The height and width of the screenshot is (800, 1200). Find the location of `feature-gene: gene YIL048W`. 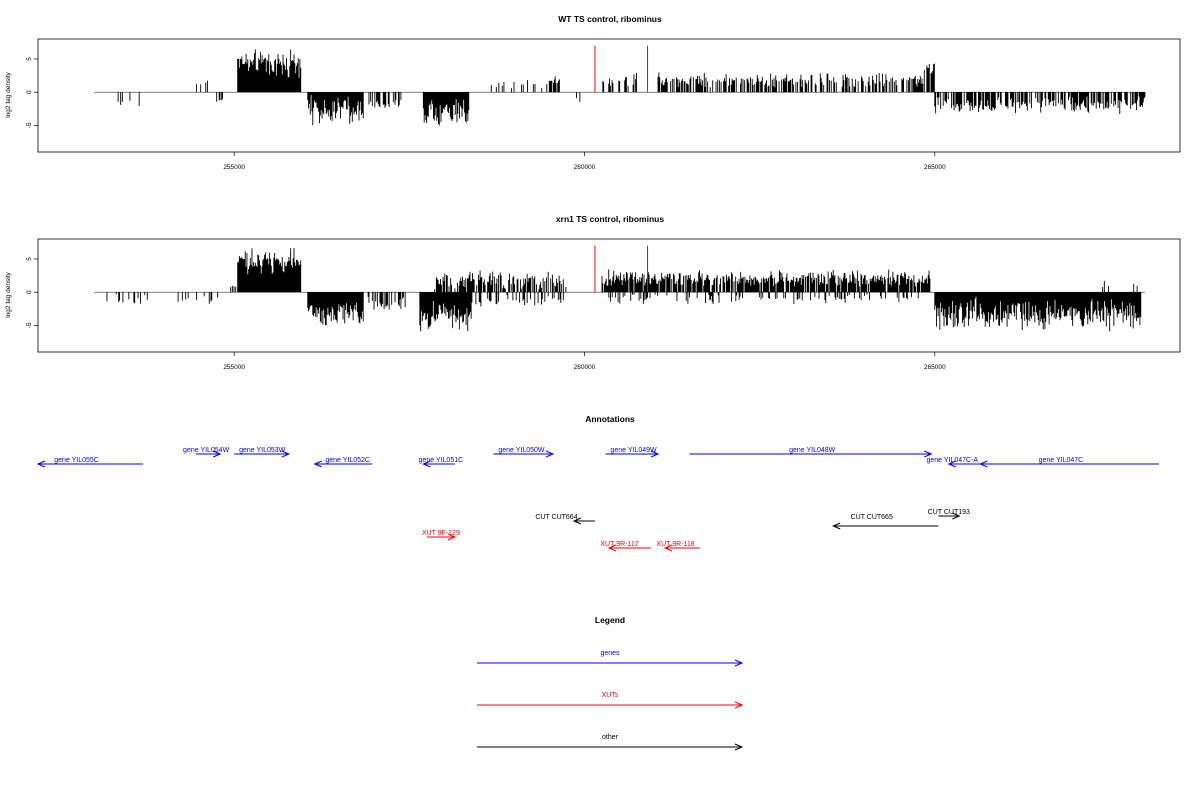

feature-gene: gene YIL048W is located at coordinates (811, 452).